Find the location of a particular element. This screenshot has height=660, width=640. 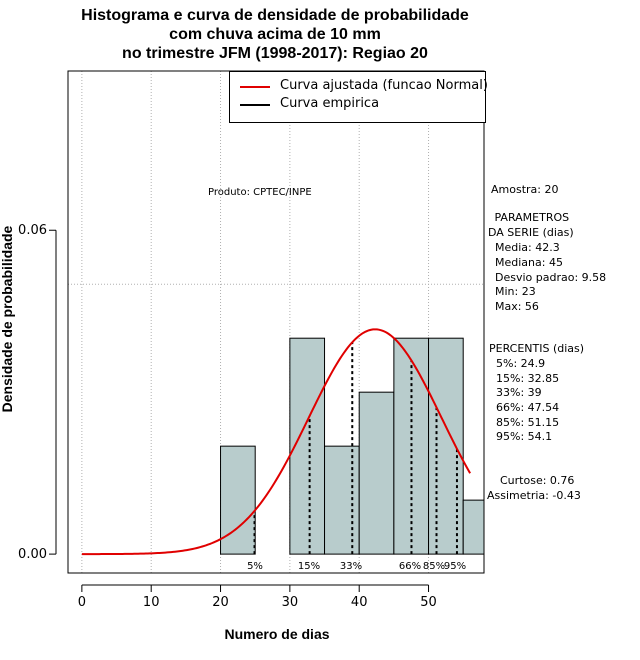

product-credit: Produto: CPTEC/INPE is located at coordinates (260, 192).